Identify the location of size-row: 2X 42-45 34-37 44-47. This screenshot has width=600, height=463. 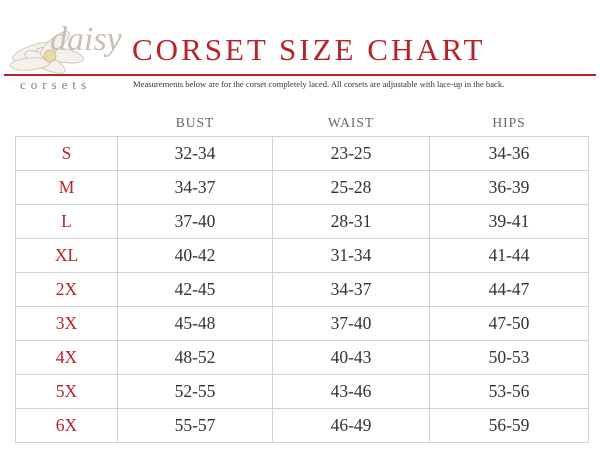
(302, 289).